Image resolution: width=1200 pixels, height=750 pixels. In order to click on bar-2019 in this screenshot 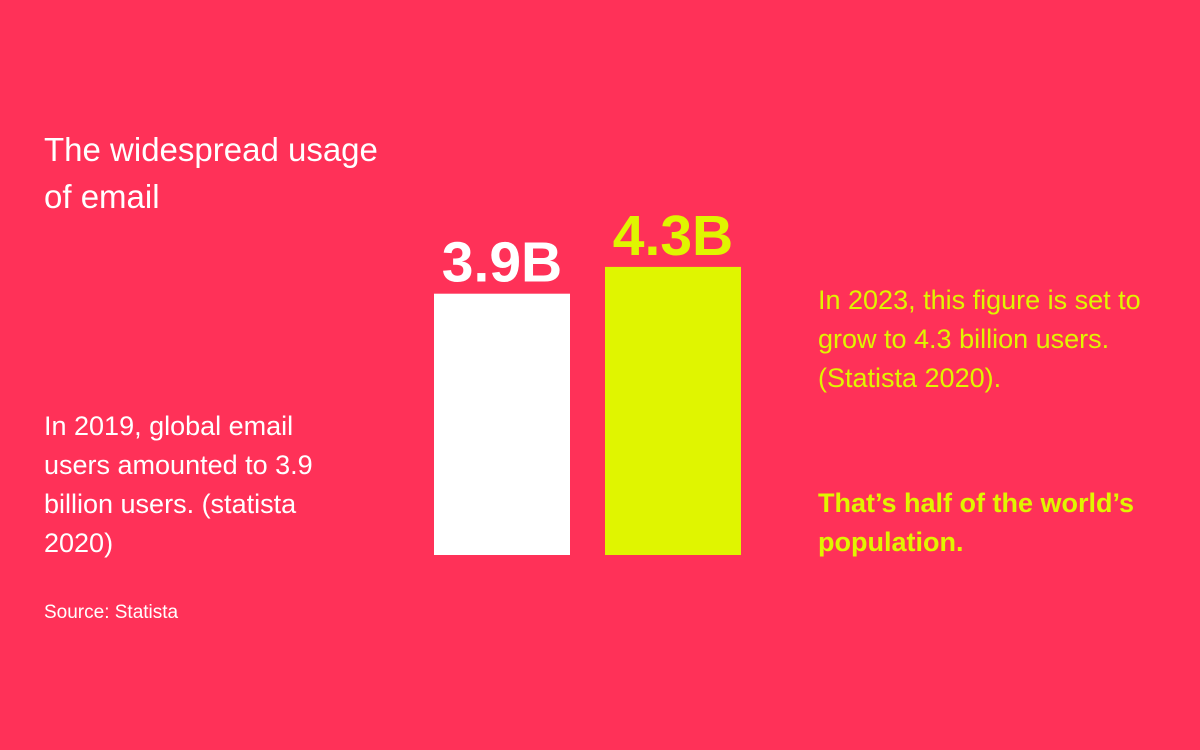, I will do `click(502, 424)`.